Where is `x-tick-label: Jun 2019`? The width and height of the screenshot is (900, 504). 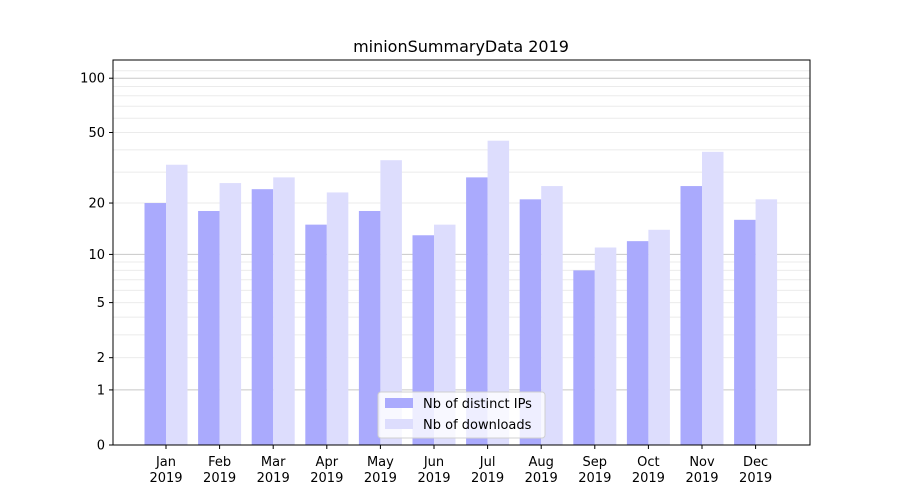
x-tick-label: Jun 2019 is located at coordinates (433, 470).